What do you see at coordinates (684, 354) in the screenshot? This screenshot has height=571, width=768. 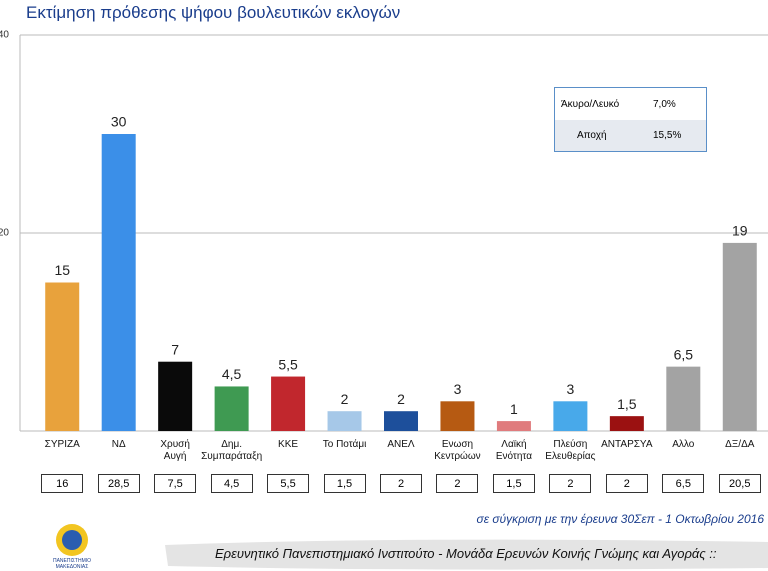 I see `value-label: 6,5` at bounding box center [684, 354].